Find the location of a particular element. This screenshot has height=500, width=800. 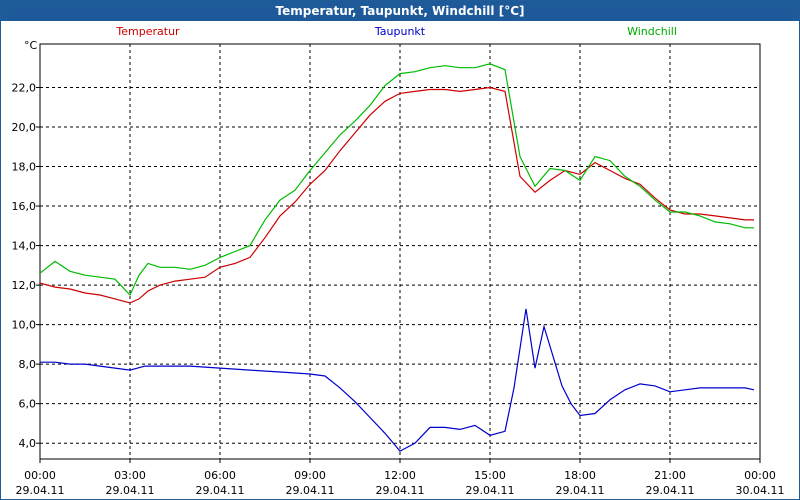

y-tick-label: 6,0 is located at coordinates (28, 404).